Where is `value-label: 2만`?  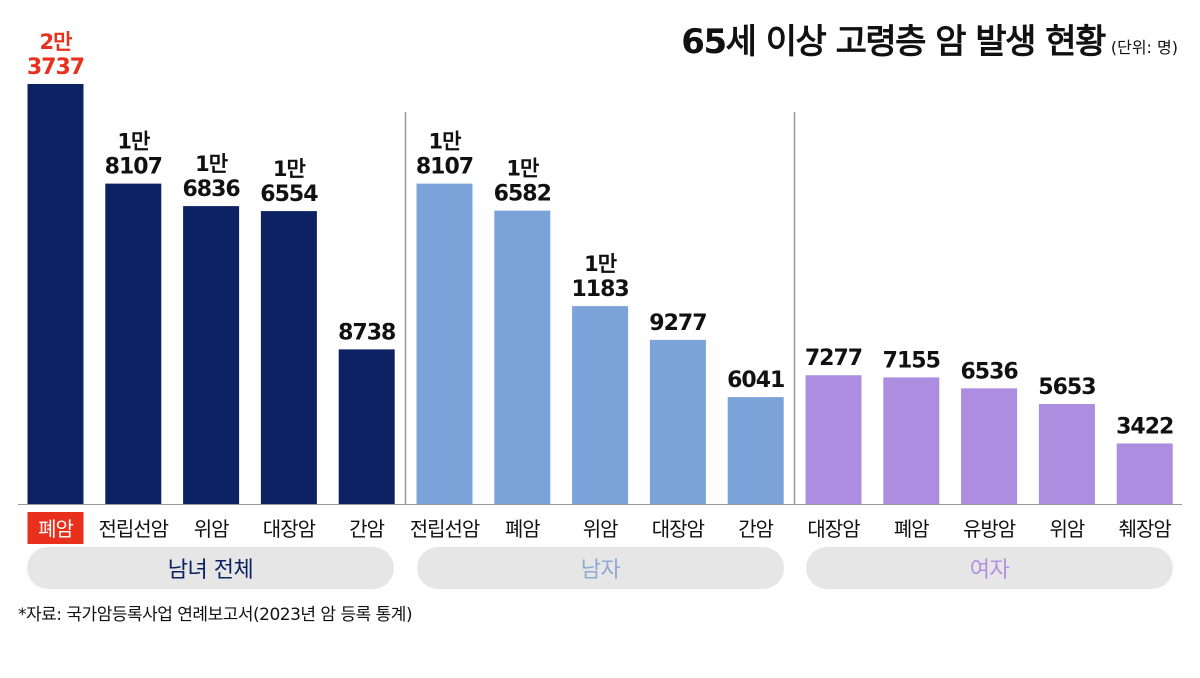 value-label: 2만 is located at coordinates (56, 42).